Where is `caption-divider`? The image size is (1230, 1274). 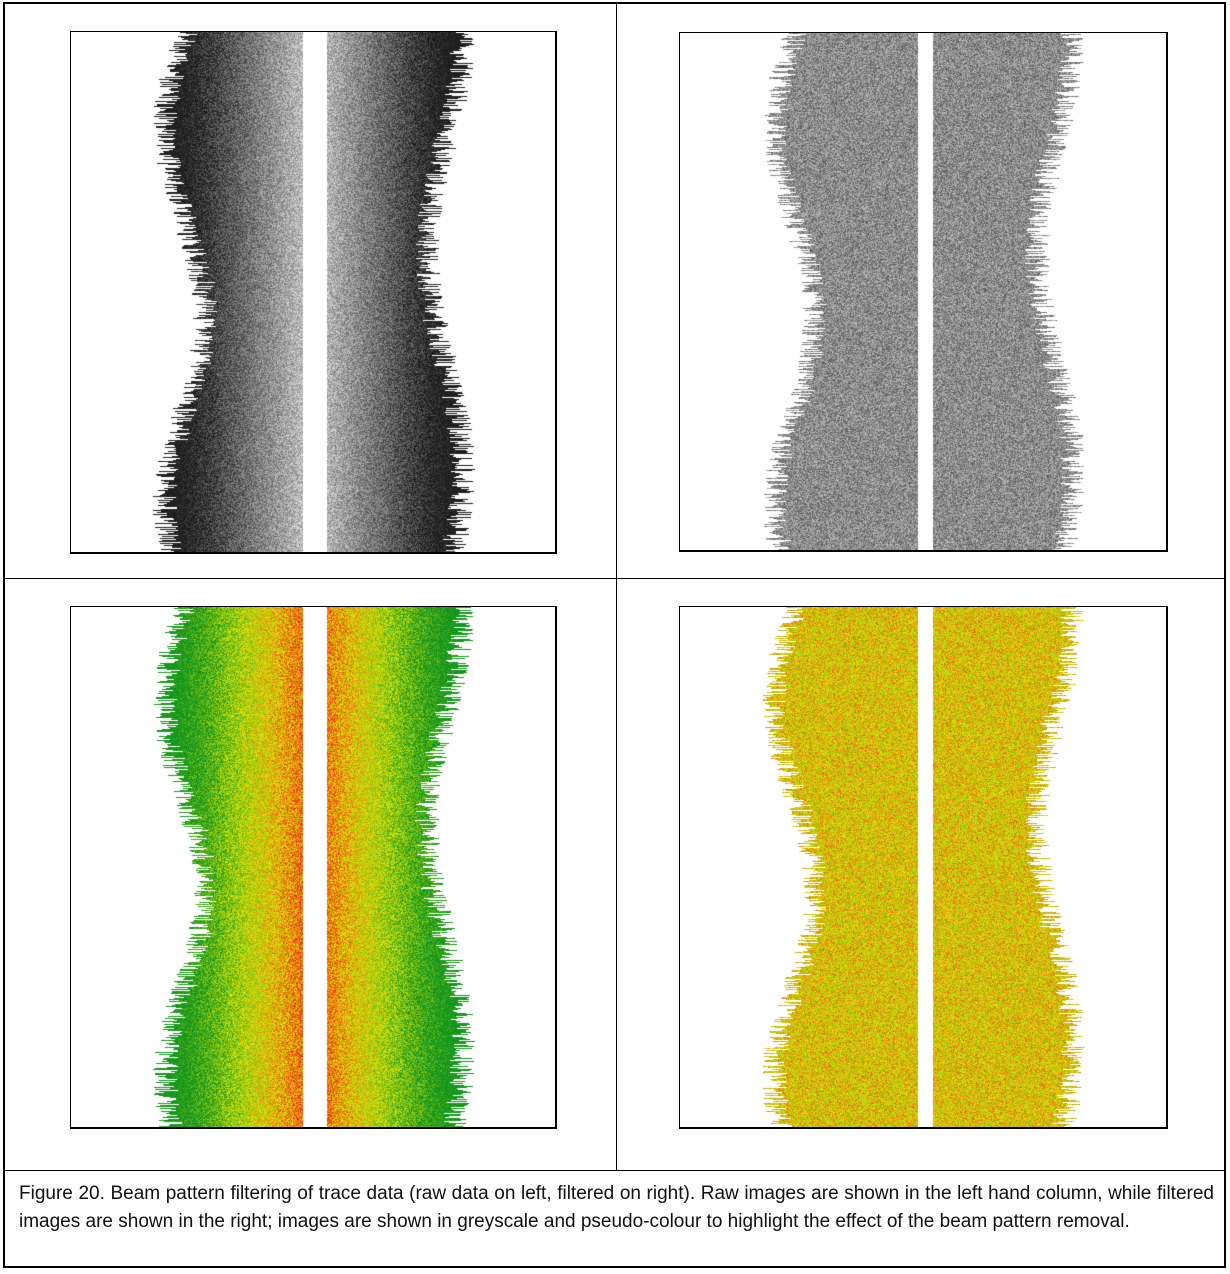 caption-divider is located at coordinates (614, 1170).